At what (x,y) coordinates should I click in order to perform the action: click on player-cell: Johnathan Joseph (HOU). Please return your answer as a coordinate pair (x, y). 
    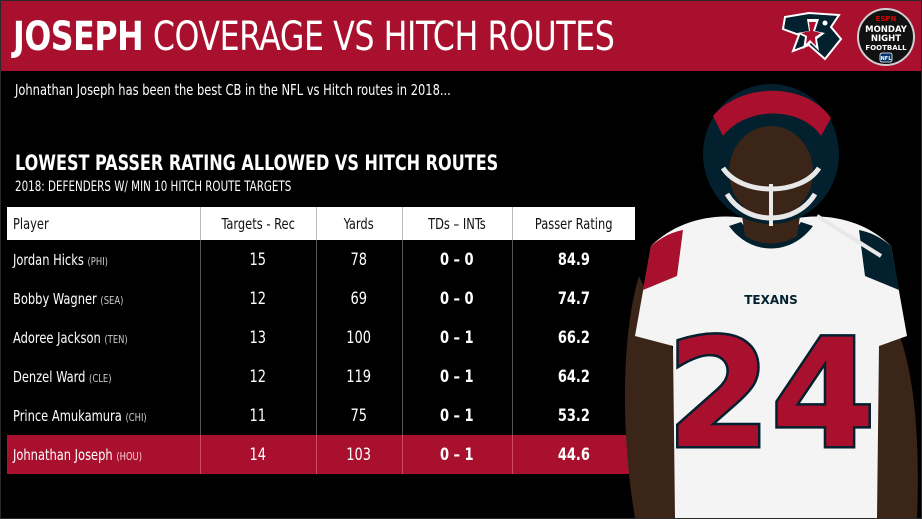
    Looking at the image, I should click on (103, 454).